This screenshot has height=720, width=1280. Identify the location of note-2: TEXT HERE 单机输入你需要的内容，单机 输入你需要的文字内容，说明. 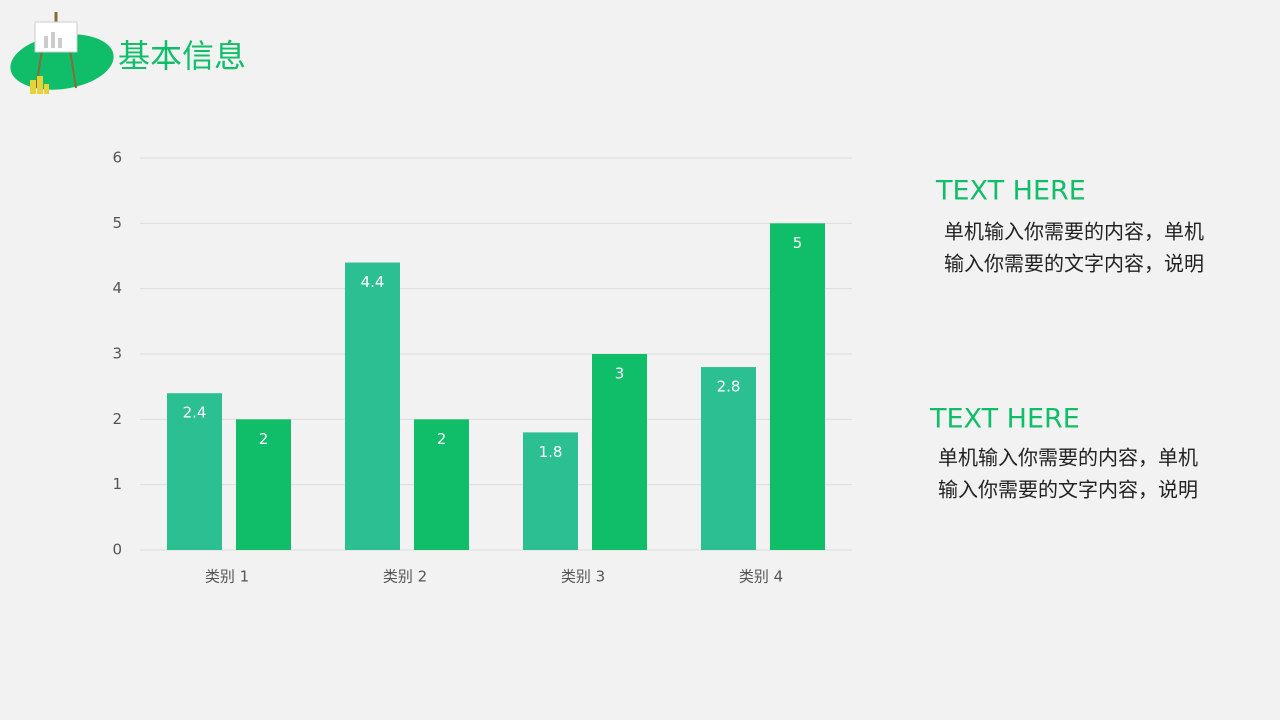
(1063, 453).